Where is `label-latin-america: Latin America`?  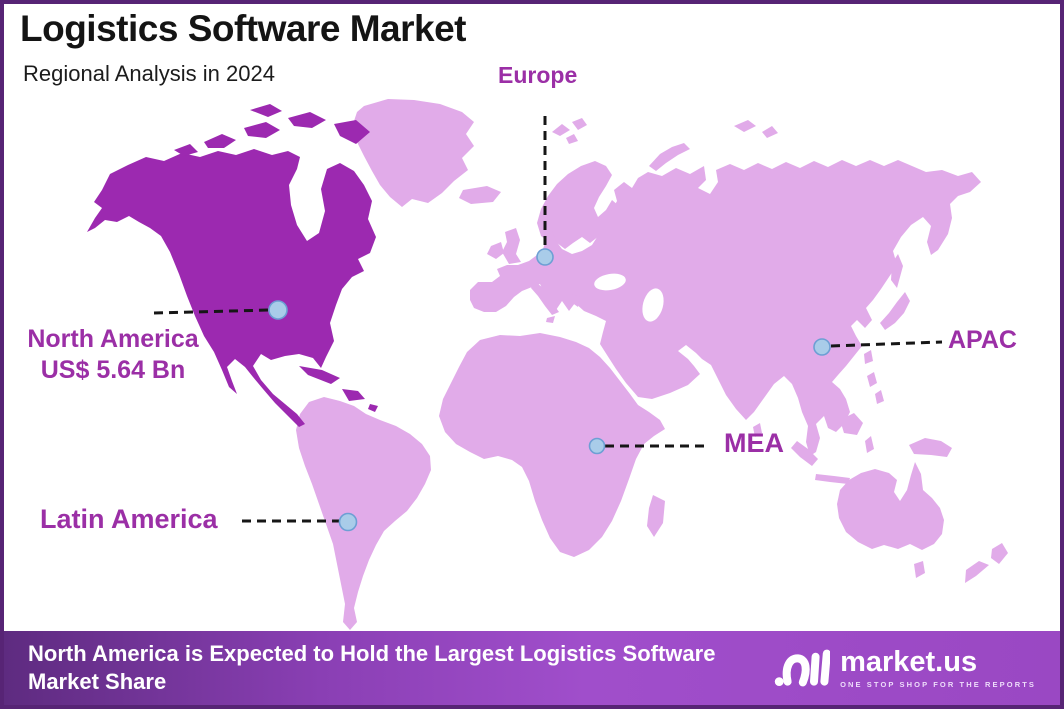
label-latin-america: Latin America is located at coordinates (129, 519).